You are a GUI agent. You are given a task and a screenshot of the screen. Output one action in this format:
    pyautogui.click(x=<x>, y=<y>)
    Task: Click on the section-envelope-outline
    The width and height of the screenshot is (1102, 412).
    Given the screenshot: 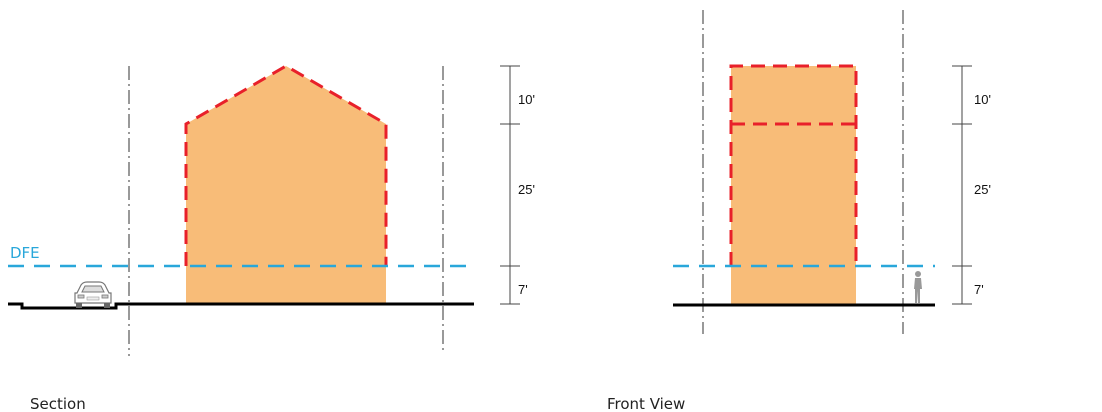 What is the action you would take?
    pyautogui.click(x=286, y=165)
    